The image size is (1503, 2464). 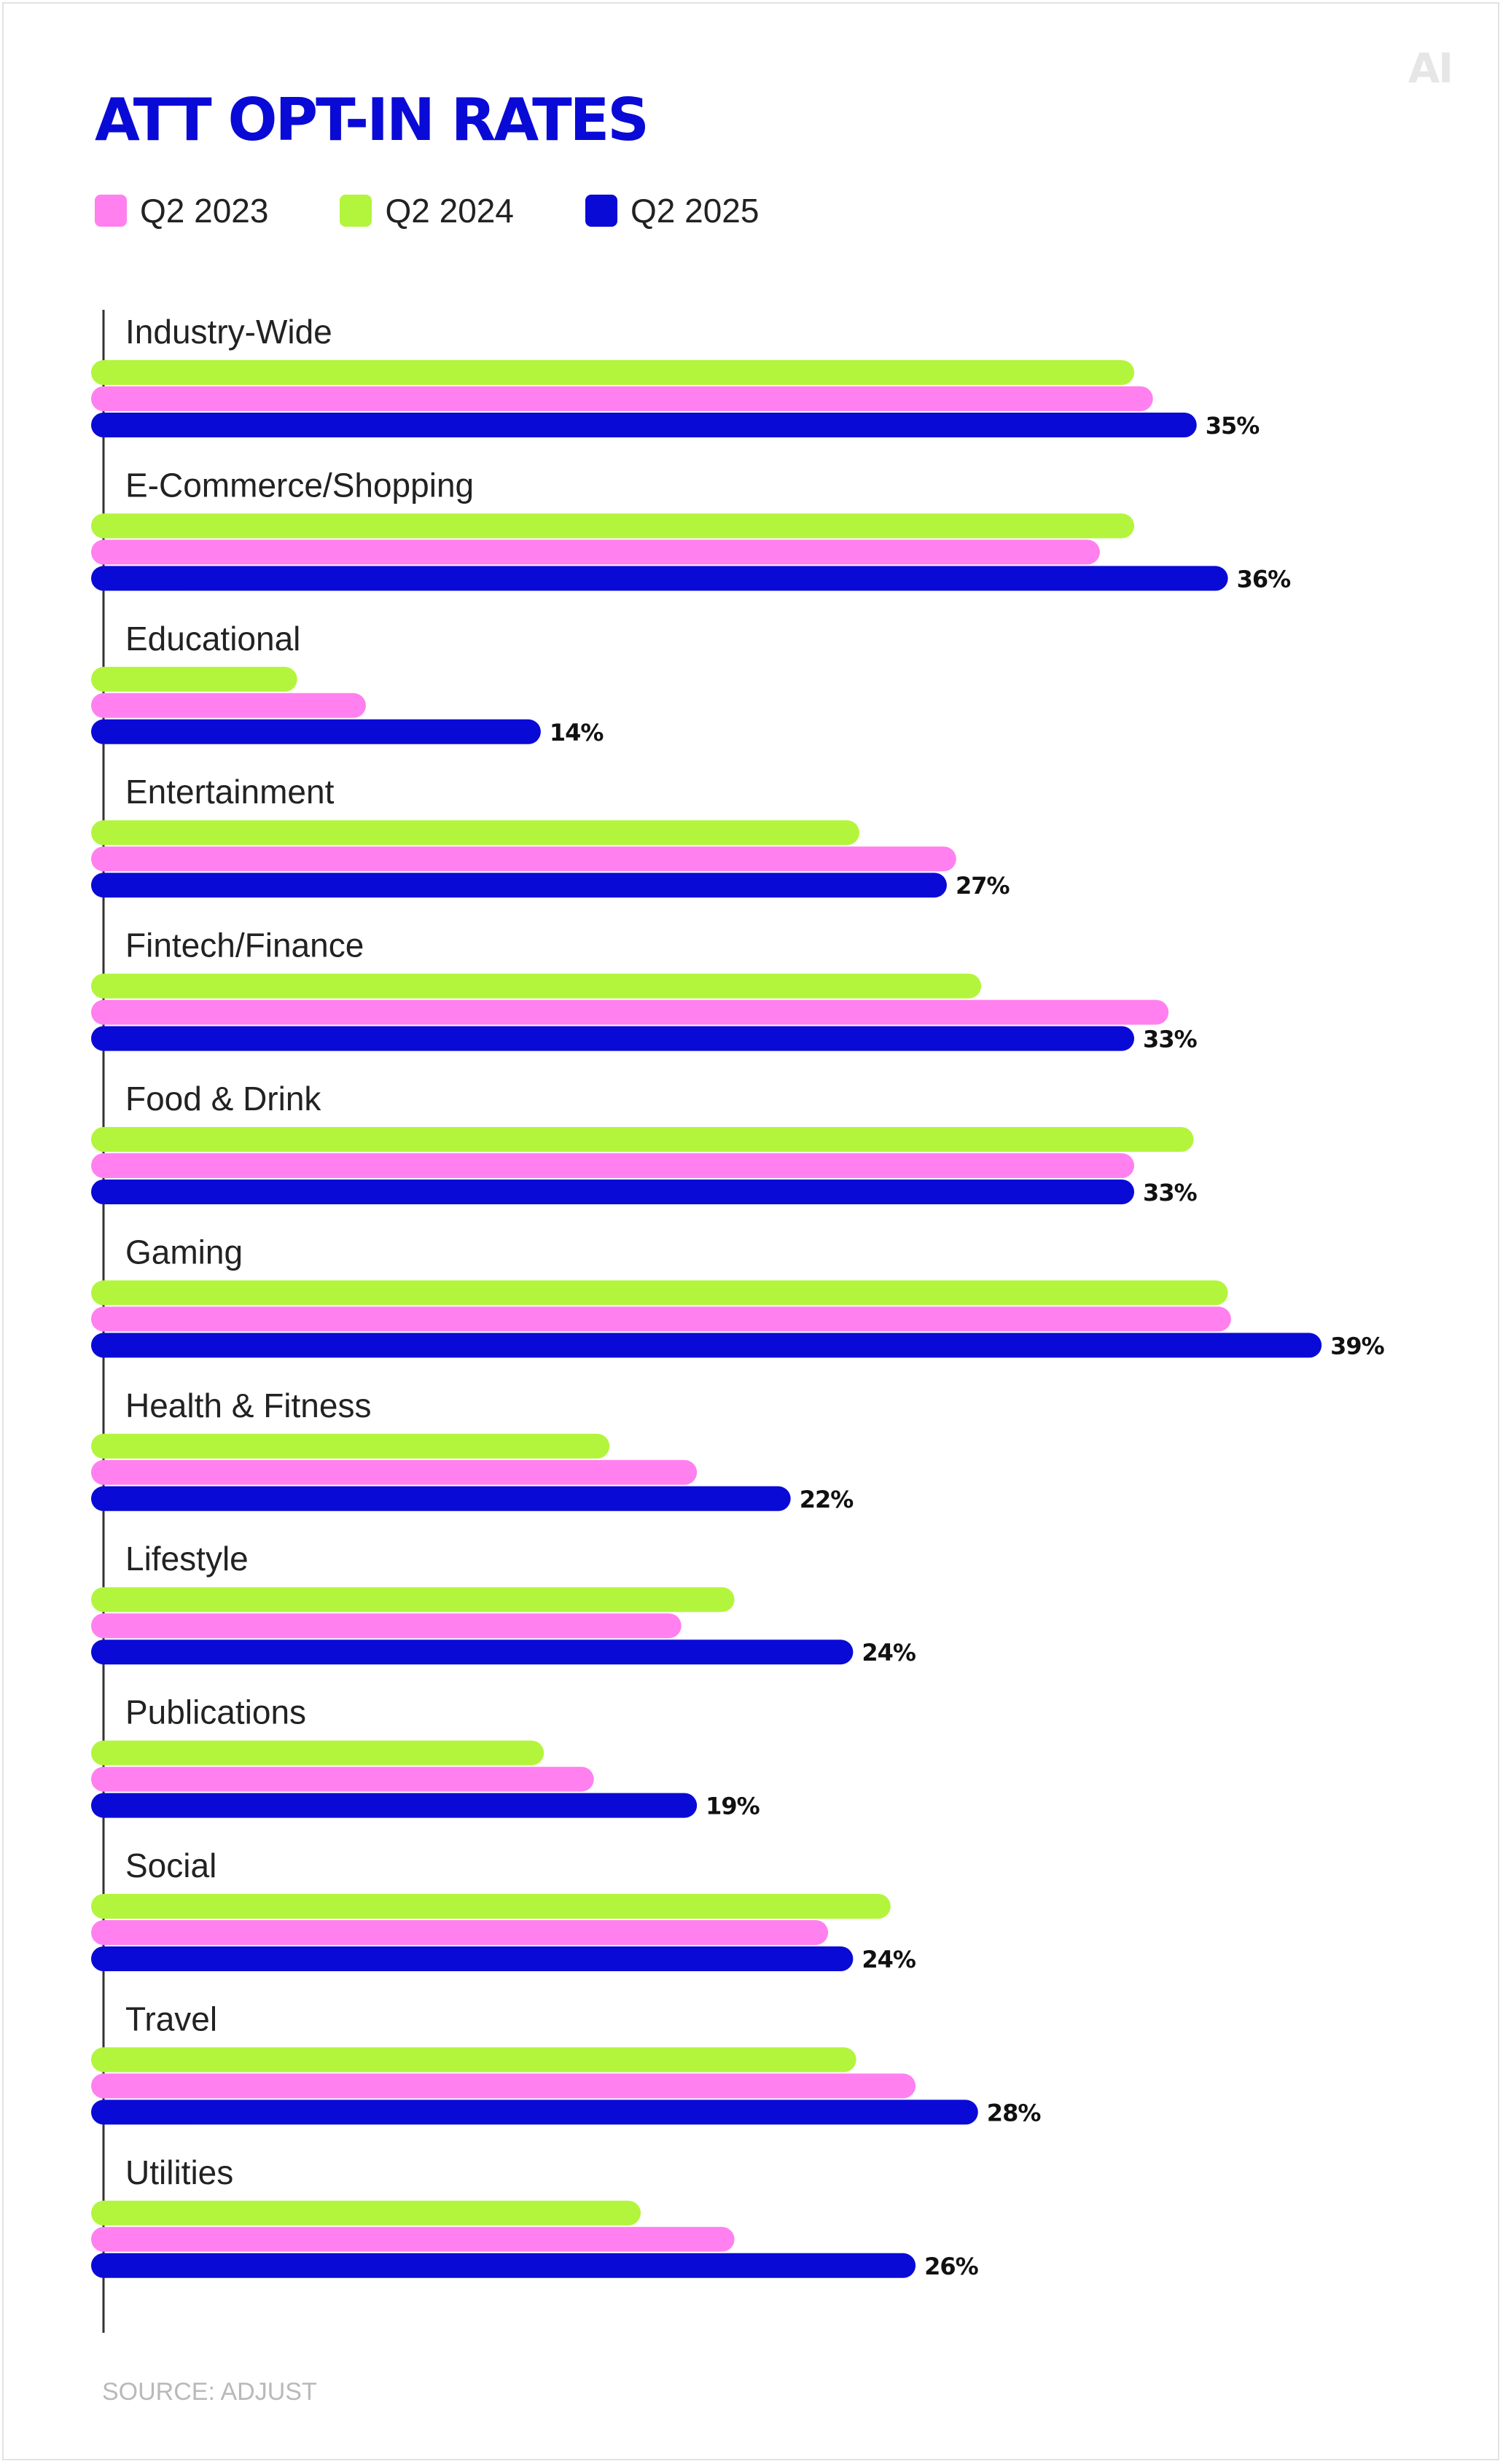 What do you see at coordinates (595, 552) in the screenshot?
I see `bar-e-commerce-shopping-q2-2023` at bounding box center [595, 552].